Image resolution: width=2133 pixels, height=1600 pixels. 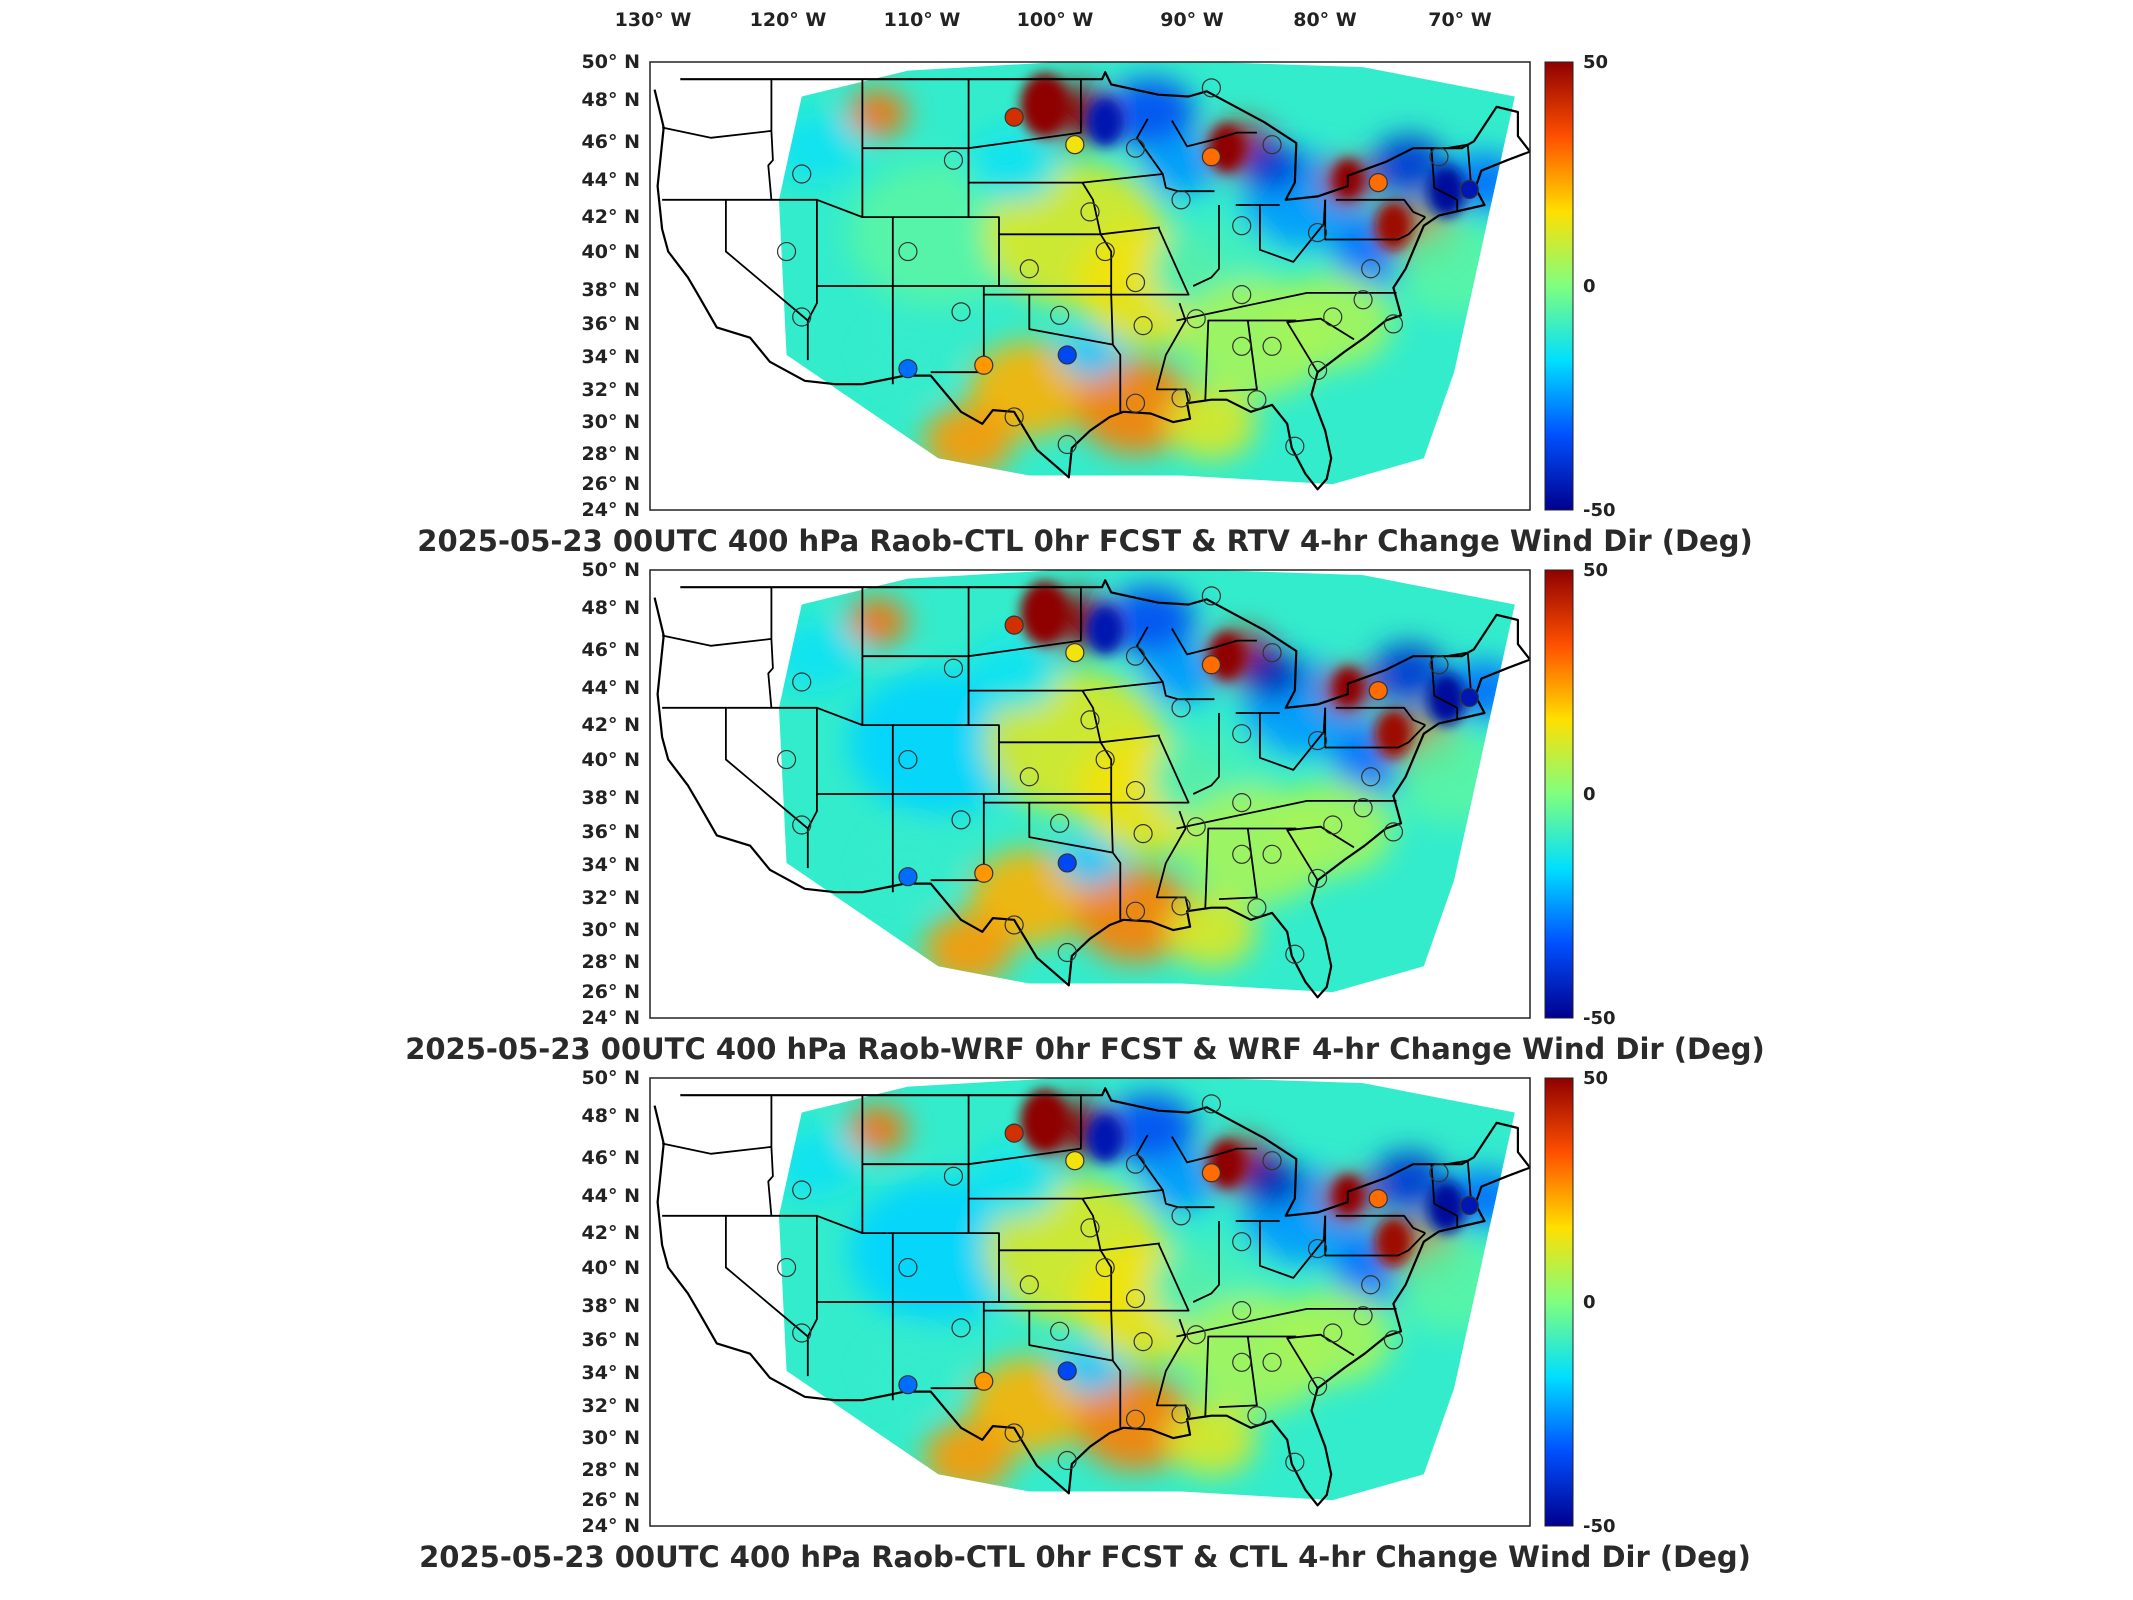 What do you see at coordinates (1599, 510) in the screenshot?
I see `colorbar-tick-label: -50` at bounding box center [1599, 510].